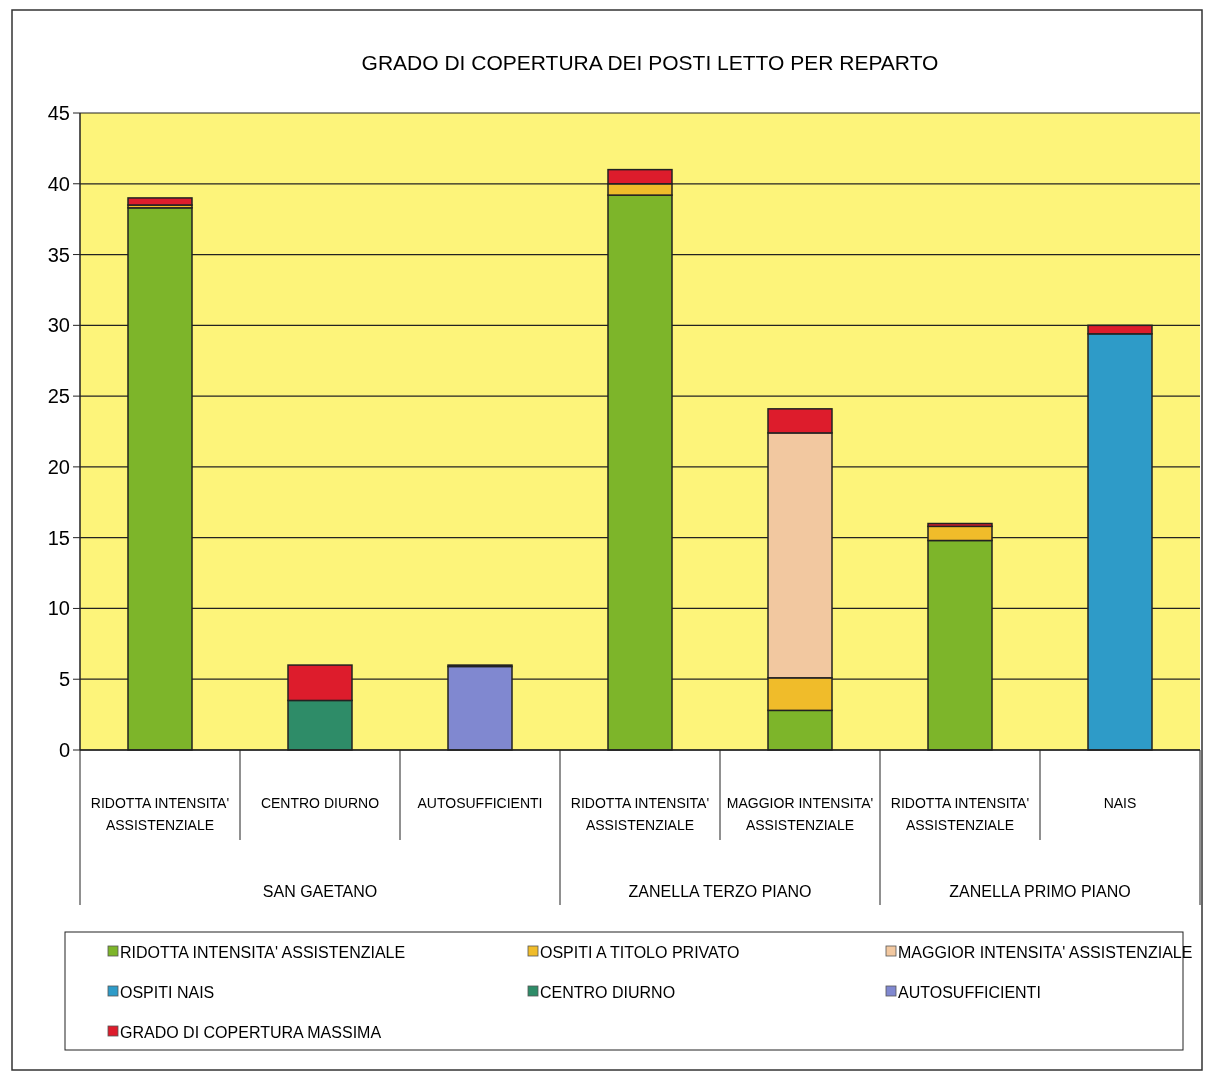 The width and height of the screenshot is (1214, 1077). What do you see at coordinates (263, 952) in the screenshot?
I see `legend-label: RIDOTTA INTENSITA' ASSISTENZIALE` at bounding box center [263, 952].